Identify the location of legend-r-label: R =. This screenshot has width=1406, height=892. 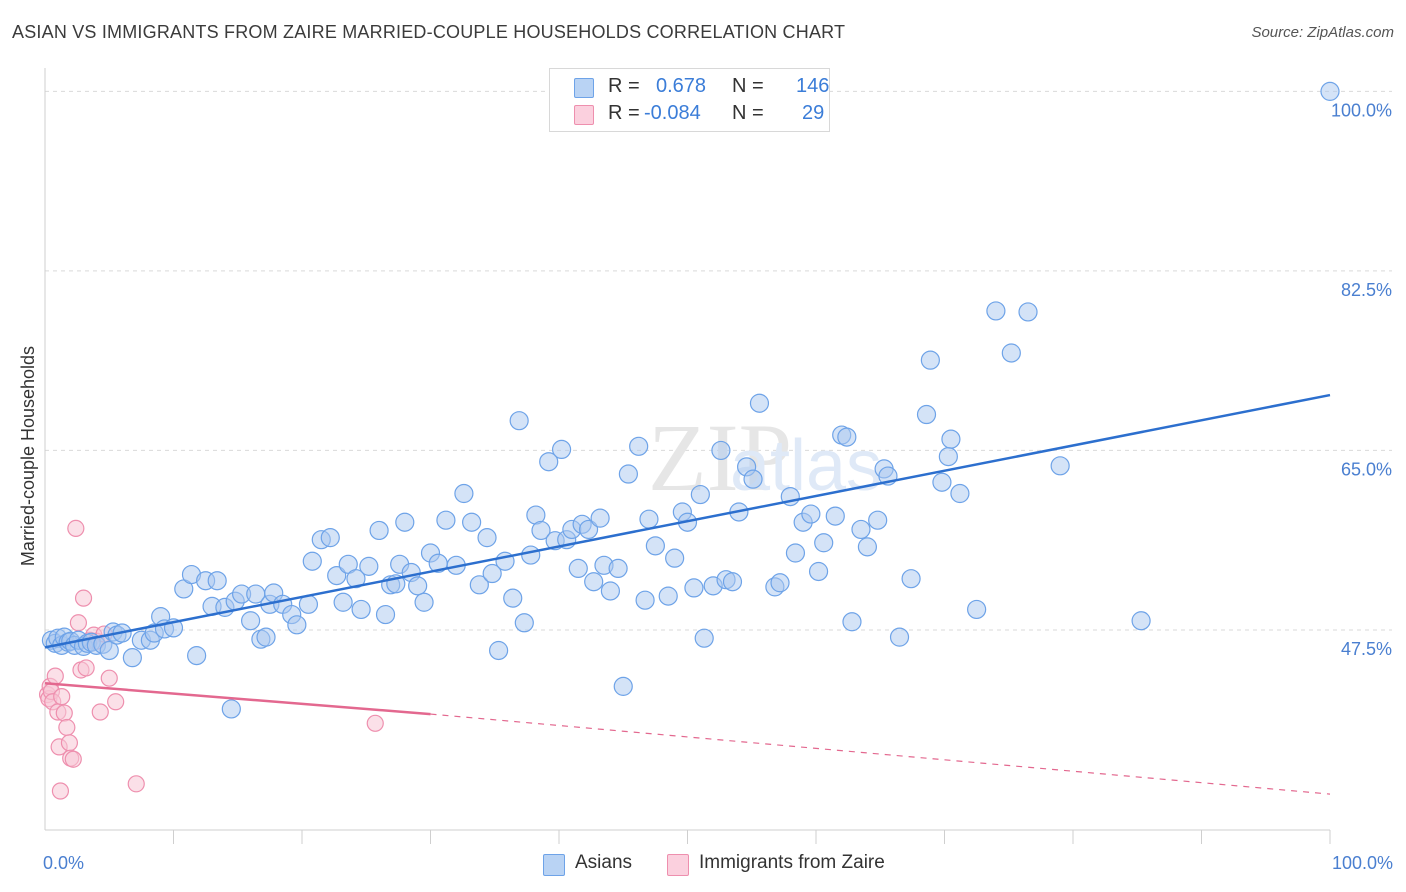
(624, 86).